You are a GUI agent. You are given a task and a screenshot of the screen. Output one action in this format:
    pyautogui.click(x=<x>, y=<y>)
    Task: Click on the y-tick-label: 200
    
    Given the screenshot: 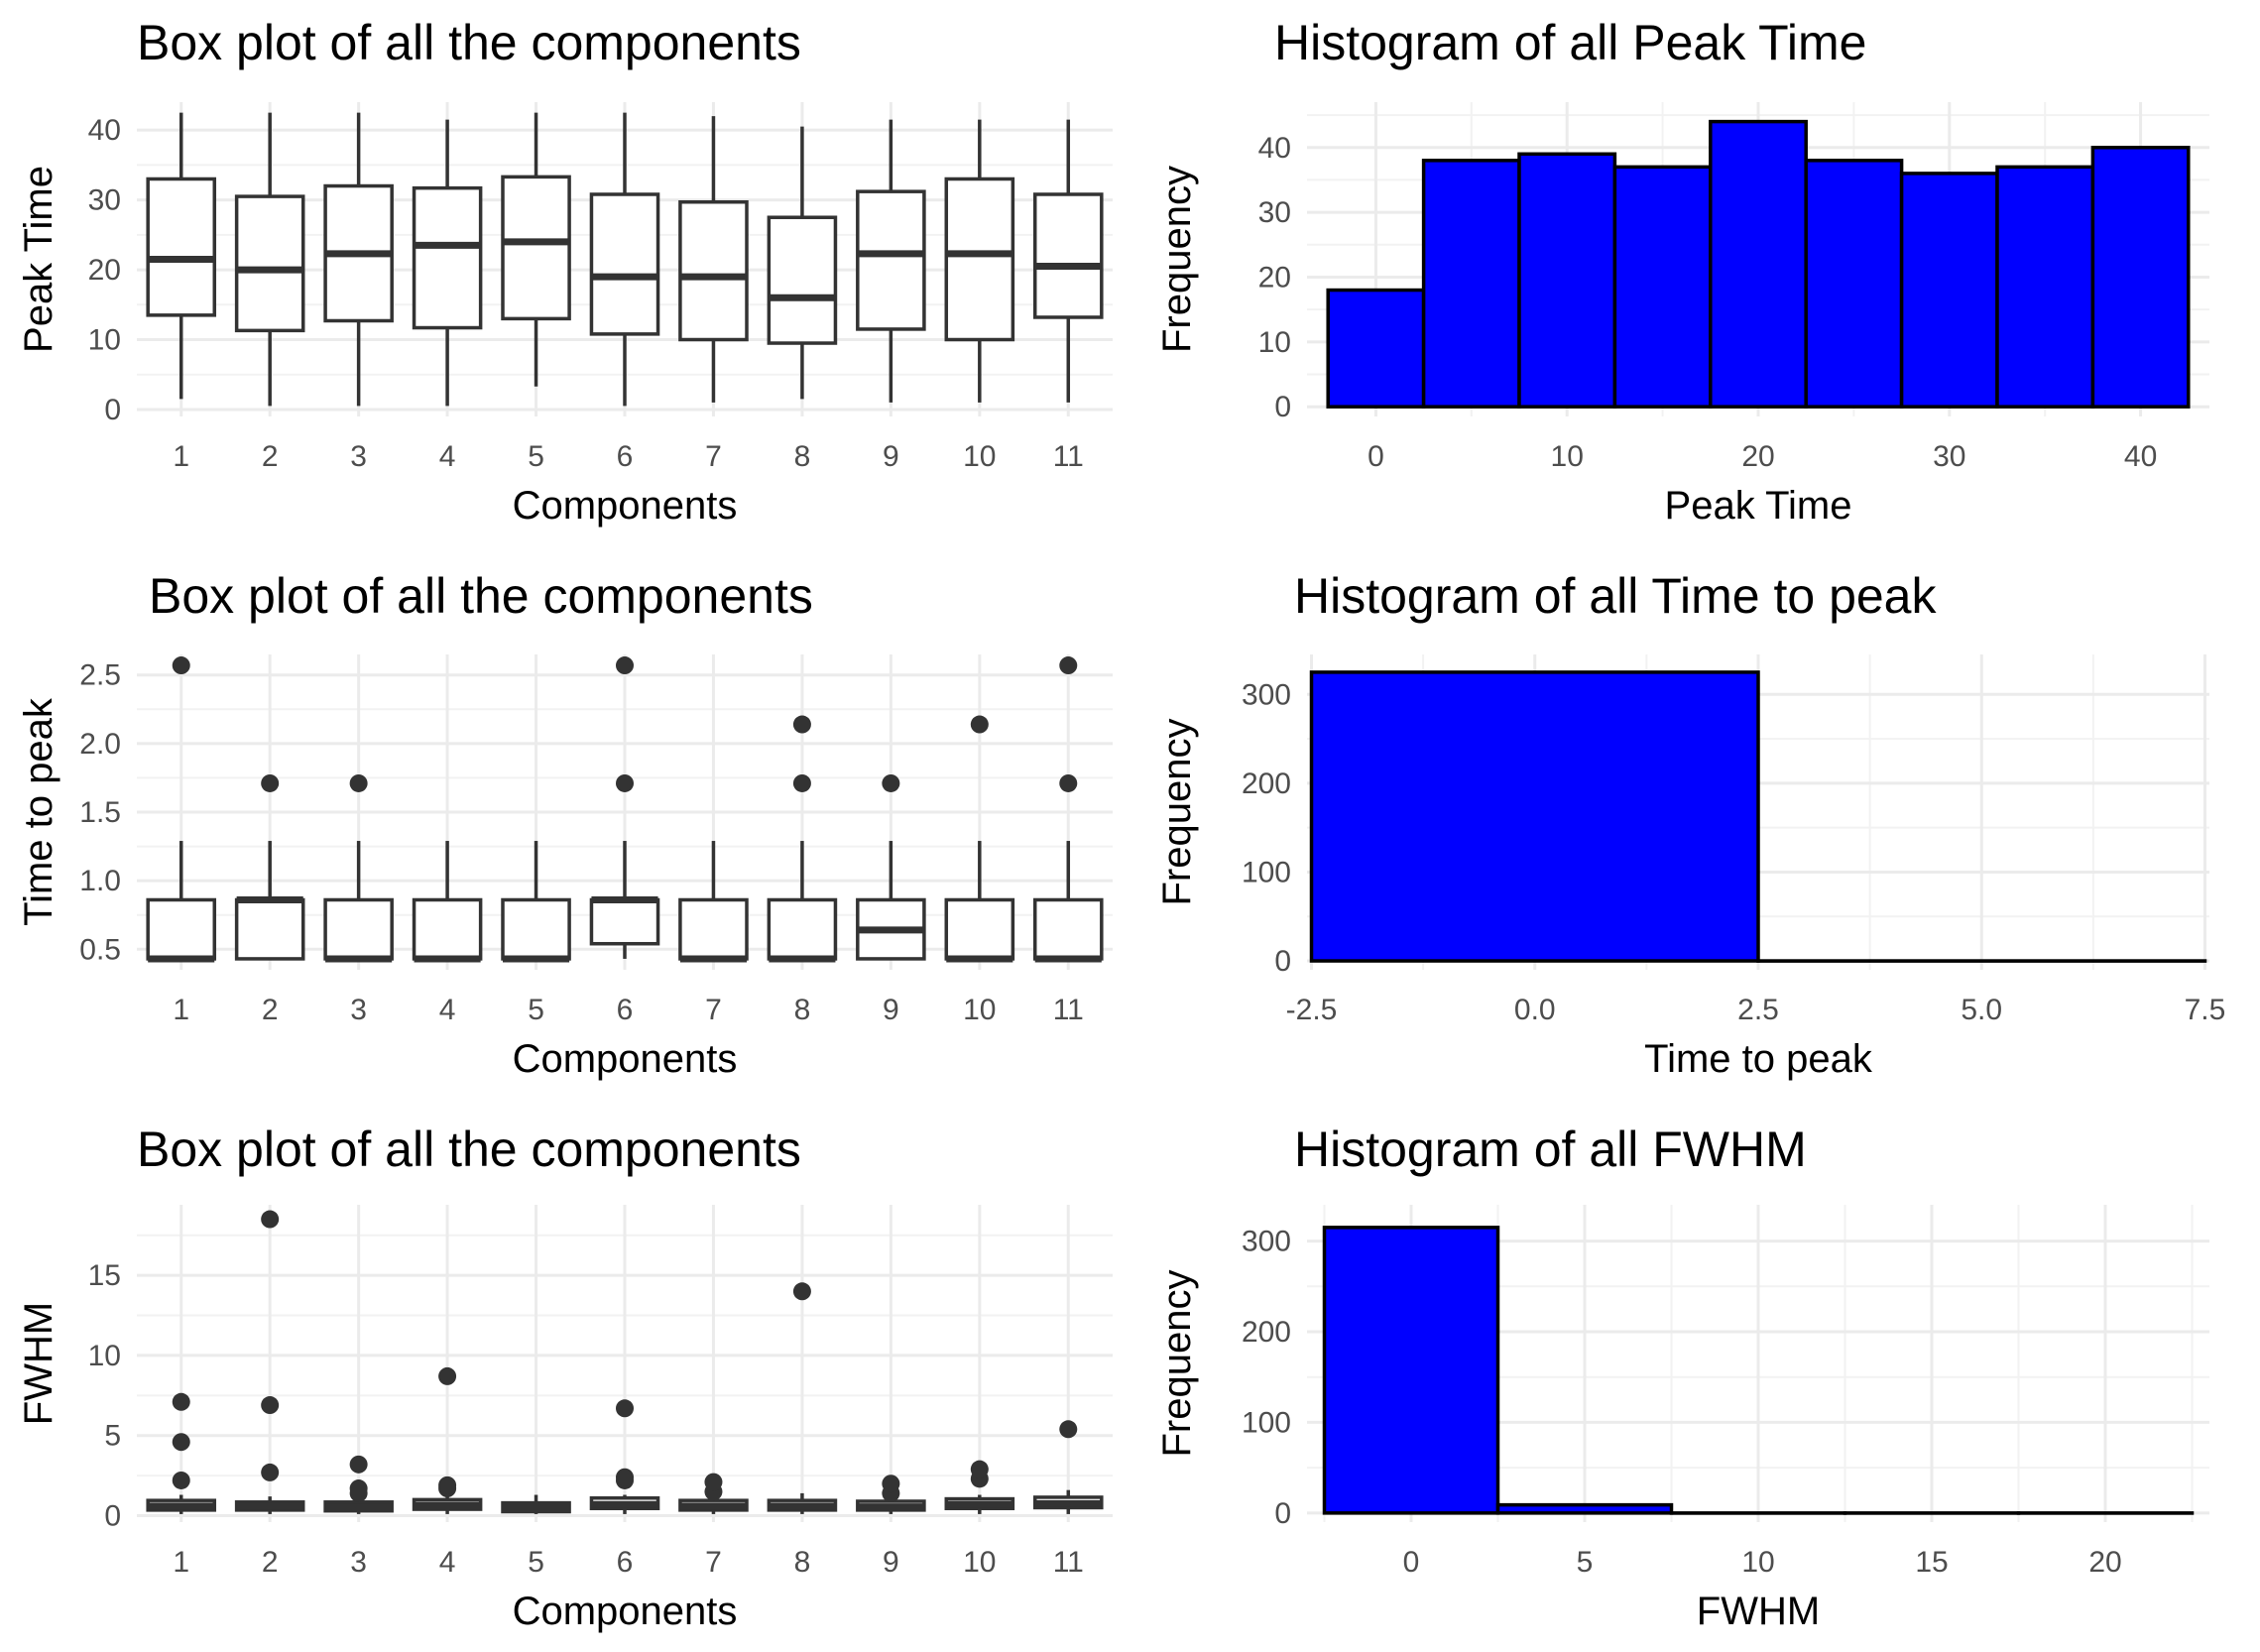 What is the action you would take?
    pyautogui.click(x=1266, y=783)
    